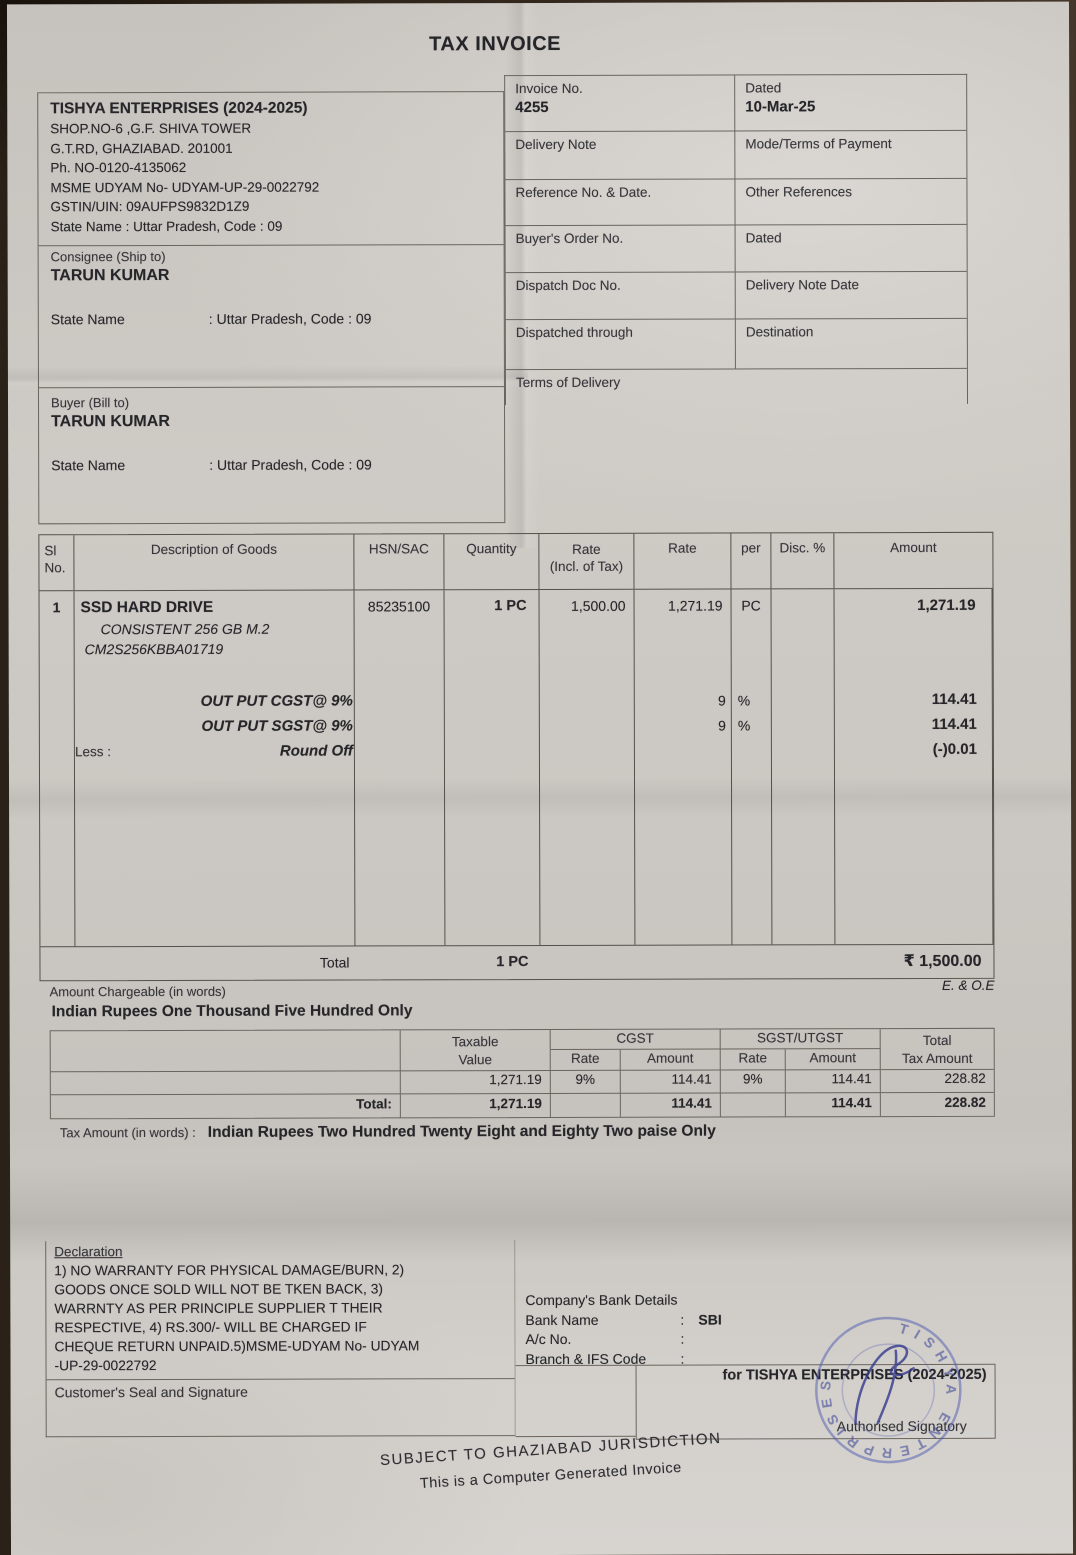  Describe the element at coordinates (803, 767) in the screenshot. I see `item-disc` at that location.